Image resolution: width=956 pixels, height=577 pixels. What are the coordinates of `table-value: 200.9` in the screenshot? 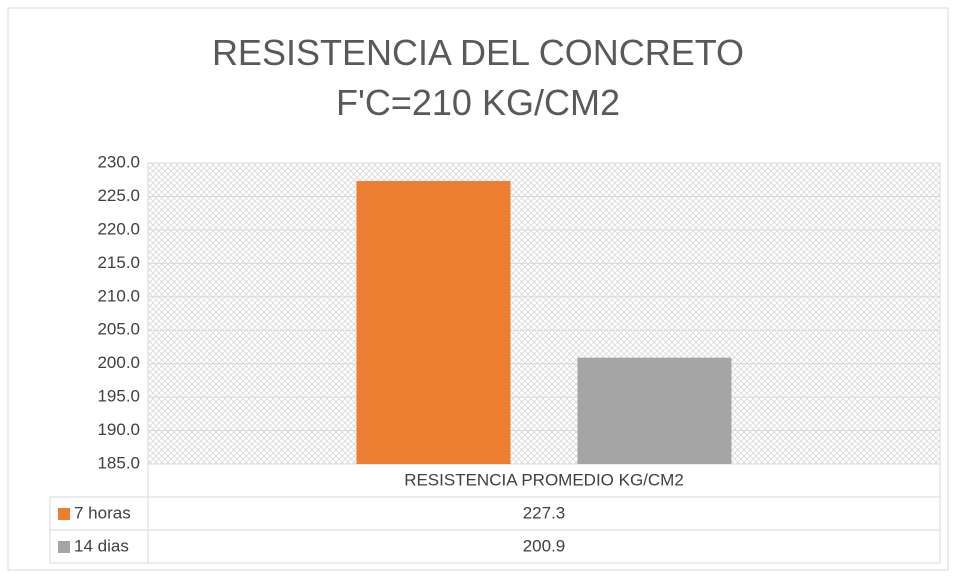 It's located at (544, 545).